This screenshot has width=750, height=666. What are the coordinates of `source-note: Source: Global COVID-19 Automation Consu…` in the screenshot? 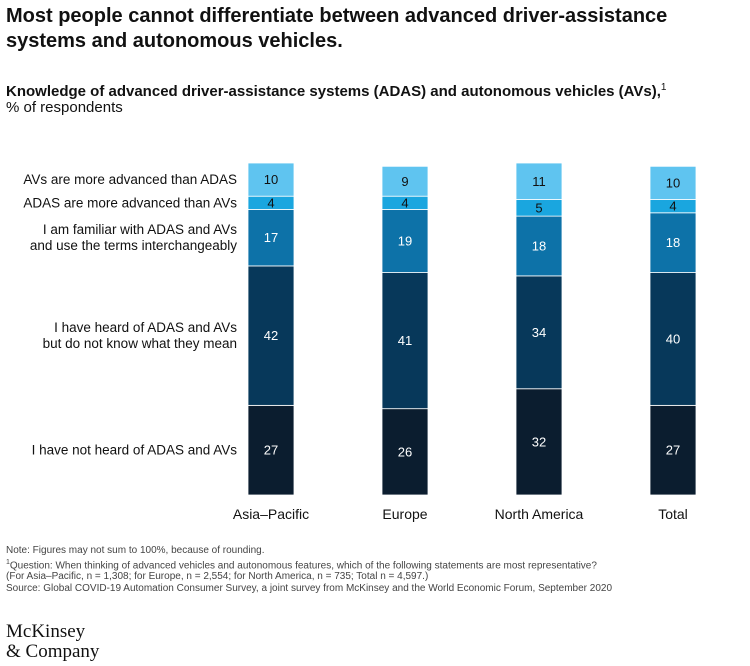 It's located at (309, 588).